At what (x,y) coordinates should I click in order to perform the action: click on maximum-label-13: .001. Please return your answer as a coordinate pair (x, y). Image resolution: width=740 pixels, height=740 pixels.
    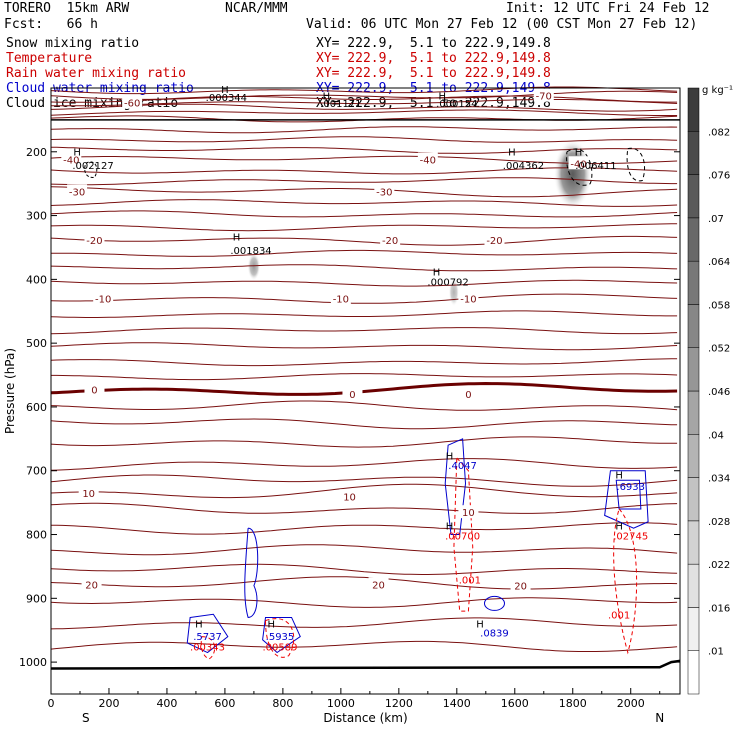
    Looking at the image, I should click on (619, 616).